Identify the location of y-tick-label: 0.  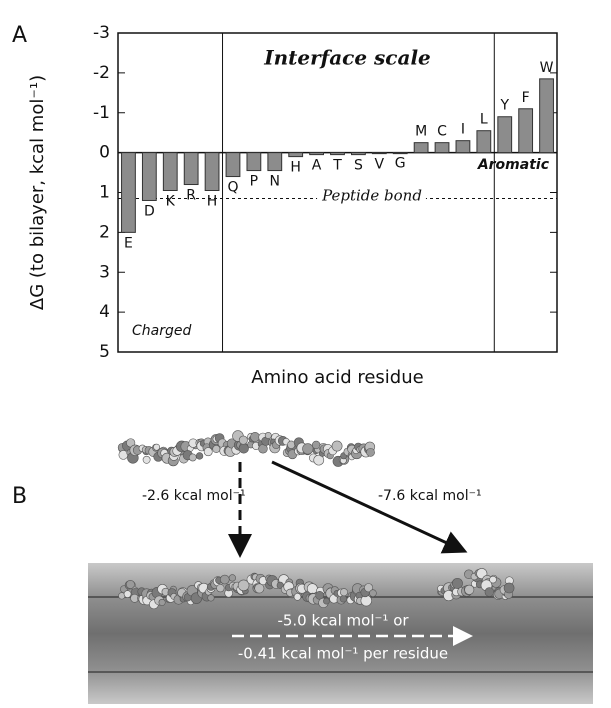
(104, 153).